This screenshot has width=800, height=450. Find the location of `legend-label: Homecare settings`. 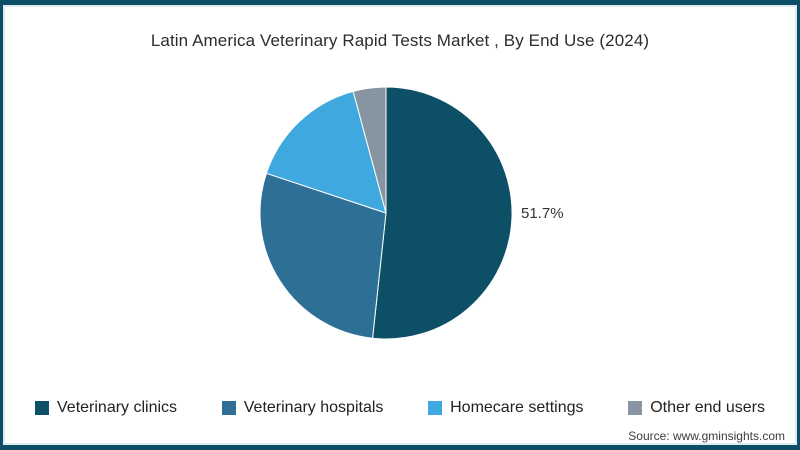

legend-label: Homecare settings is located at coordinates (517, 407).